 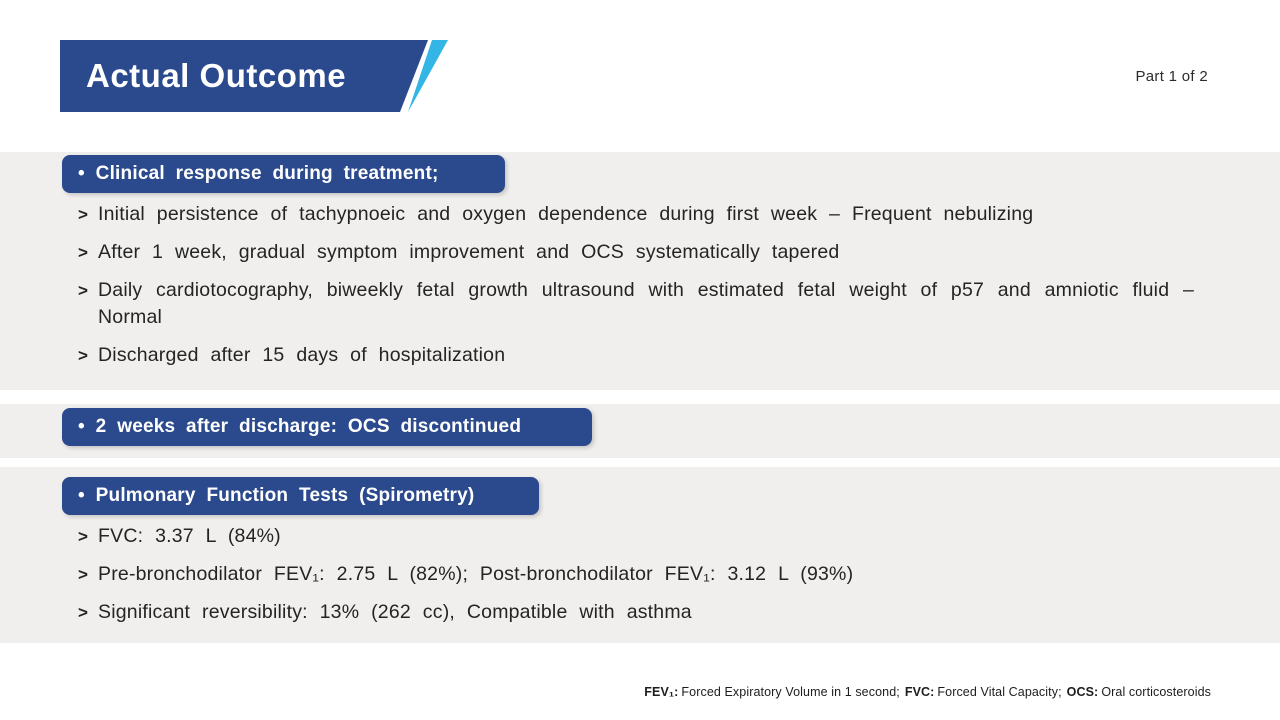 I want to click on abbr-definition: Forced Vital Capacity;, so click(x=999, y=692).